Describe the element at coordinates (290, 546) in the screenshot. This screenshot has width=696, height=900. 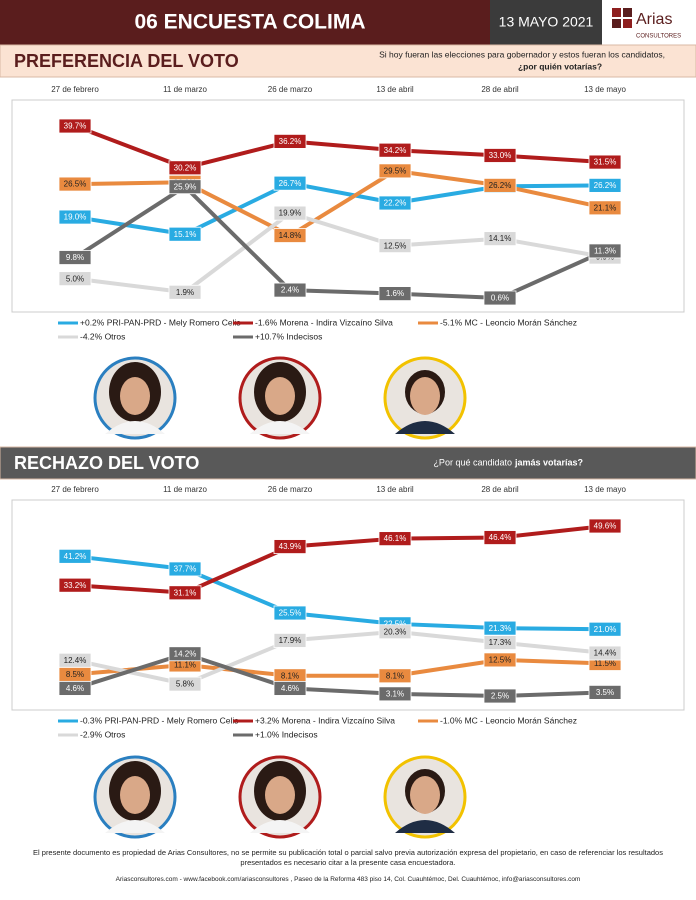
I see `data-label: 43.9%` at that location.